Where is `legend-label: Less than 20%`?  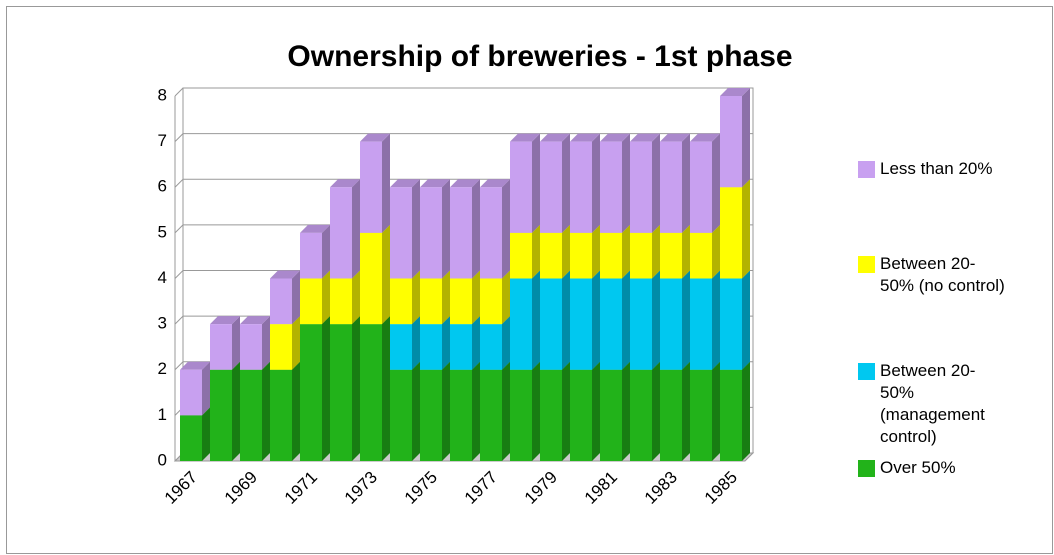
legend-label: Less than 20% is located at coordinates (936, 168).